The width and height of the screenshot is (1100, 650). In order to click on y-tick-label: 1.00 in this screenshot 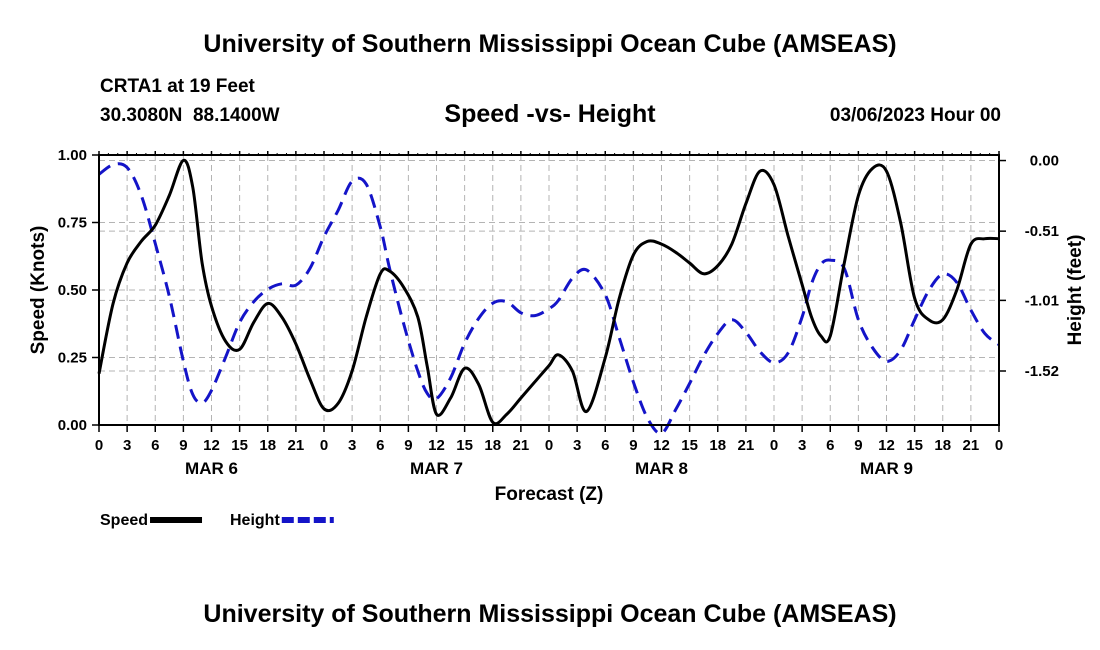, I will do `click(72, 155)`.